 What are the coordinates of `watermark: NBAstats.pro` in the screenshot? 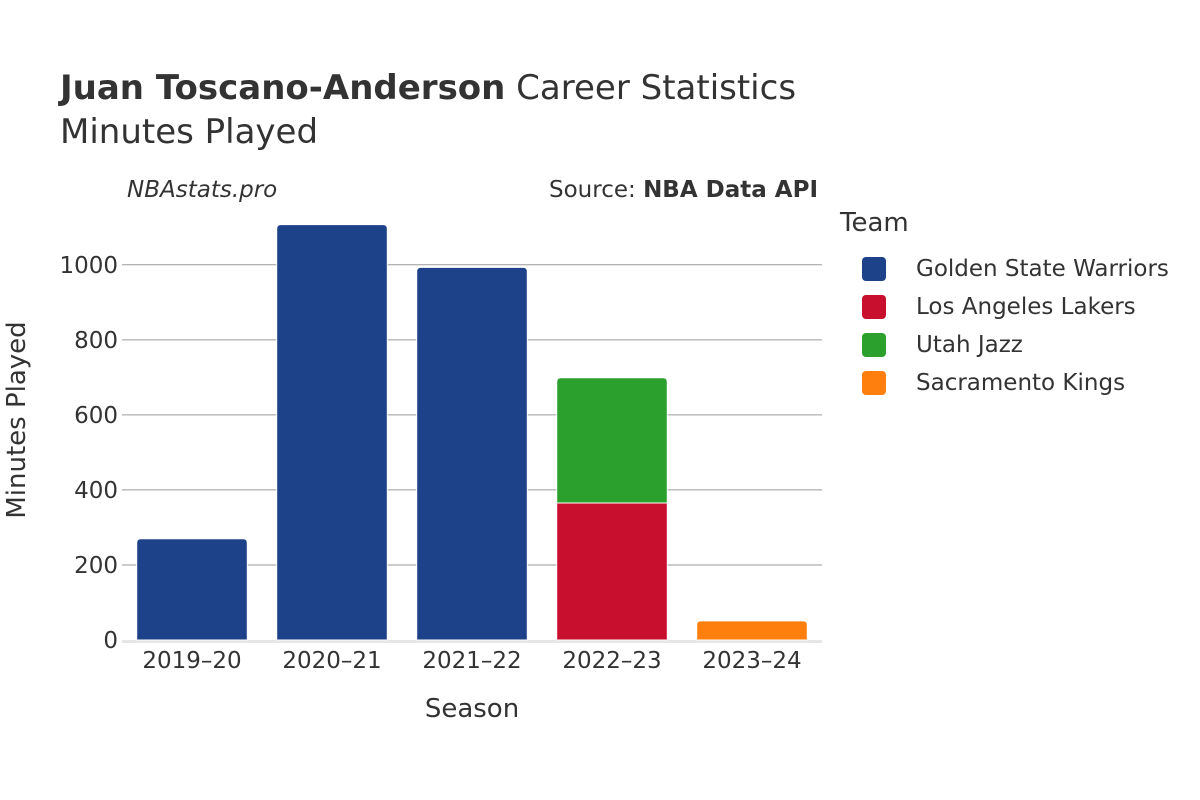 It's located at (202, 190).